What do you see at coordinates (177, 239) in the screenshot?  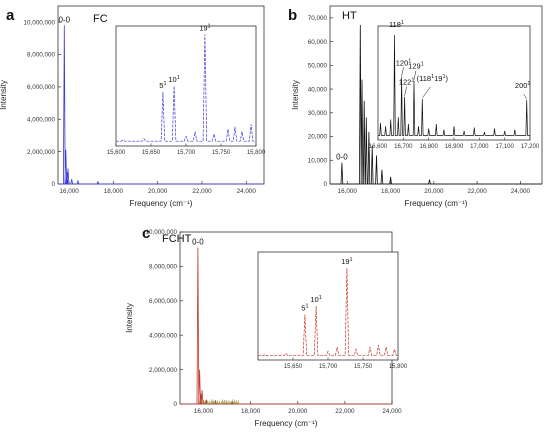 I see `panel-tag: FCHT` at bounding box center [177, 239].